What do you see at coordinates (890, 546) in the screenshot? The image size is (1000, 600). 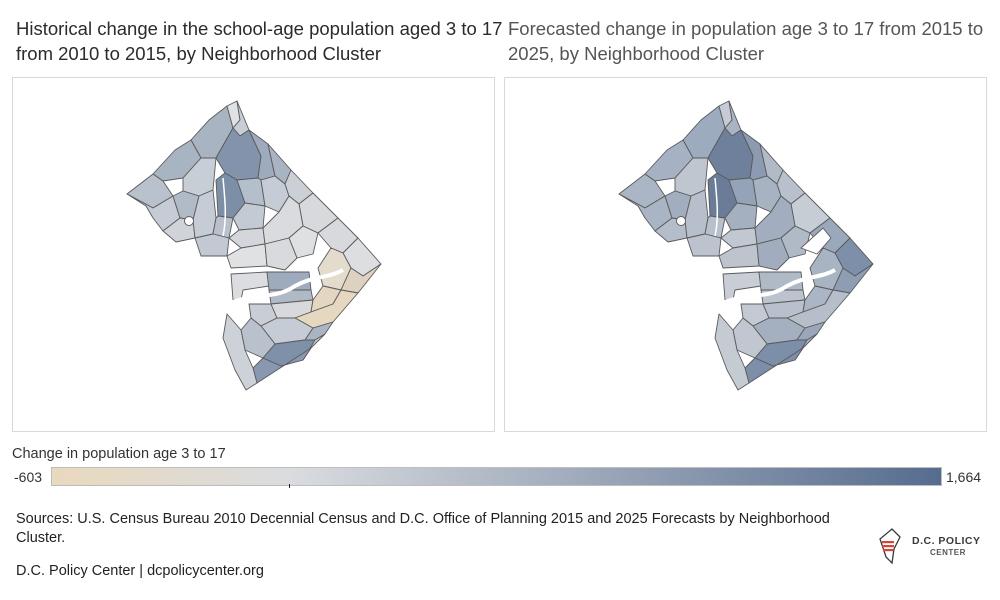 I see `dc-map-flag-icon` at bounding box center [890, 546].